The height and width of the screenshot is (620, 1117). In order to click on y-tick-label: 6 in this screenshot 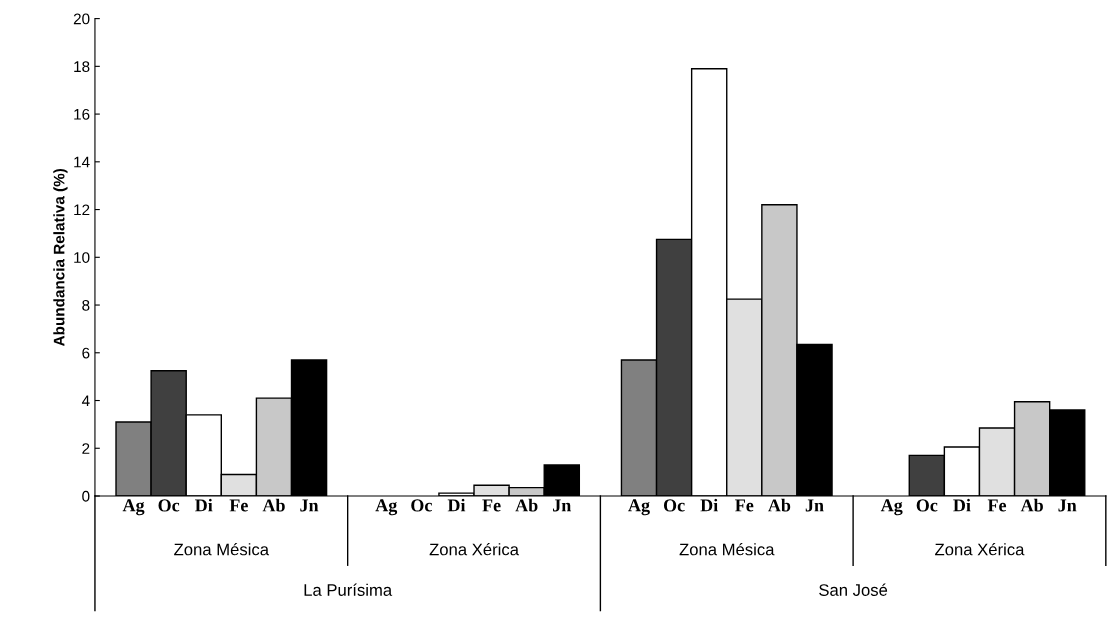, I will do `click(86, 353)`.